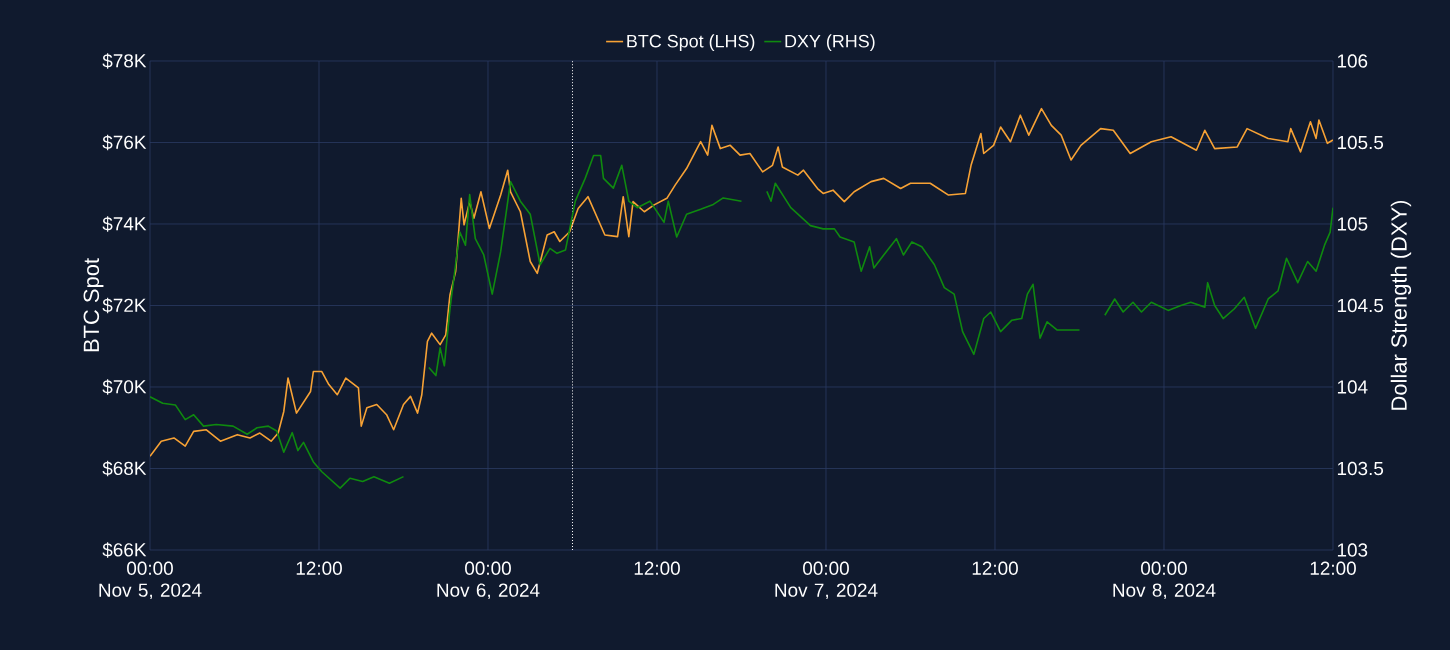 This screenshot has width=1450, height=650. I want to click on y-tick-label: $74K, so click(124, 224).